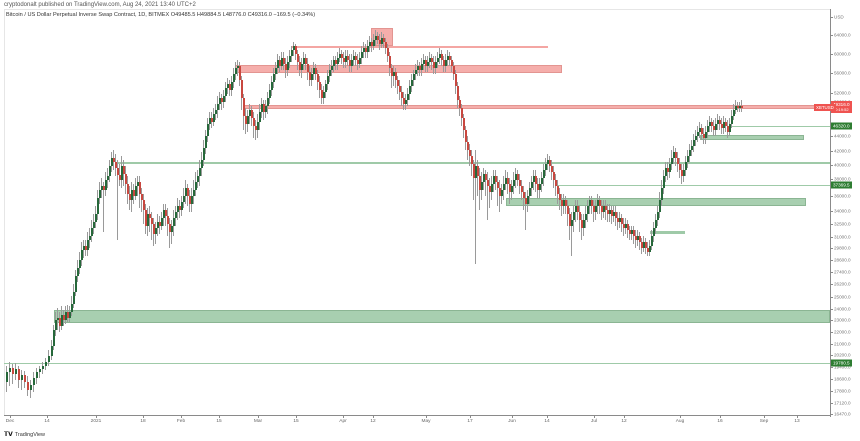 Image resolution: width=860 pixels, height=441 pixels. What do you see at coordinates (258, 421) in the screenshot?
I see `time-tick-label: Mar` at bounding box center [258, 421].